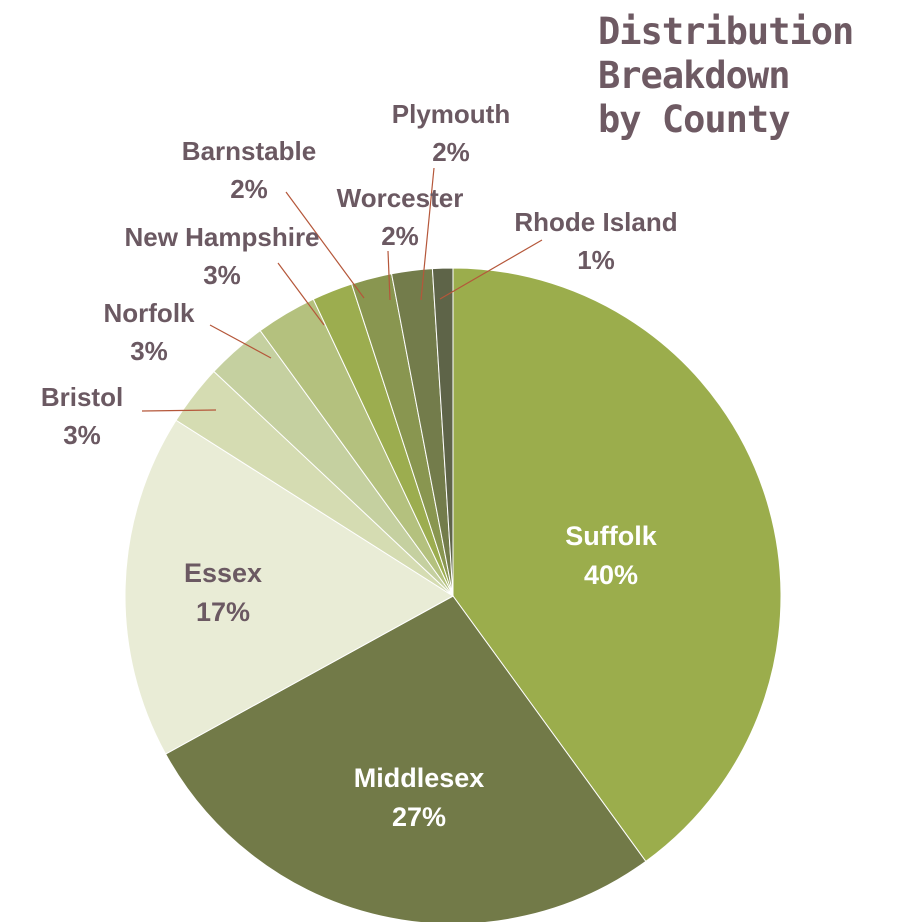  What do you see at coordinates (223, 573) in the screenshot?
I see `slice-name-essex: Essex` at bounding box center [223, 573].